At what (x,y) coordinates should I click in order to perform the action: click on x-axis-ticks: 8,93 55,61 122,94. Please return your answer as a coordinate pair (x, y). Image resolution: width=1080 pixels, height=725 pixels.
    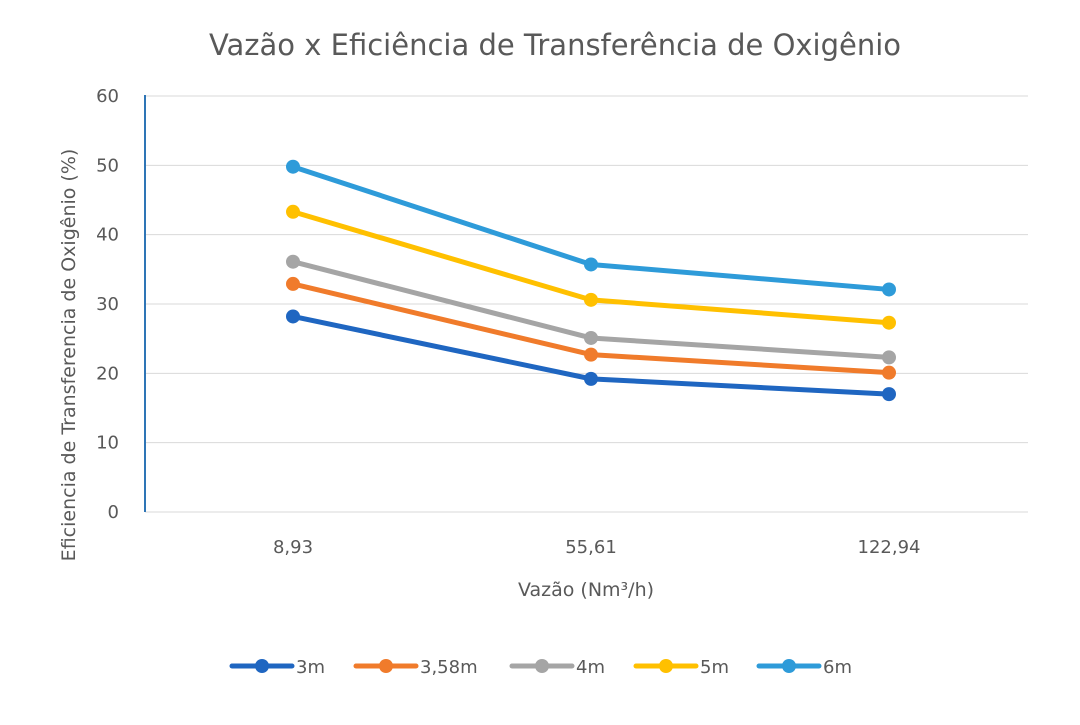
    Looking at the image, I should click on (597, 547).